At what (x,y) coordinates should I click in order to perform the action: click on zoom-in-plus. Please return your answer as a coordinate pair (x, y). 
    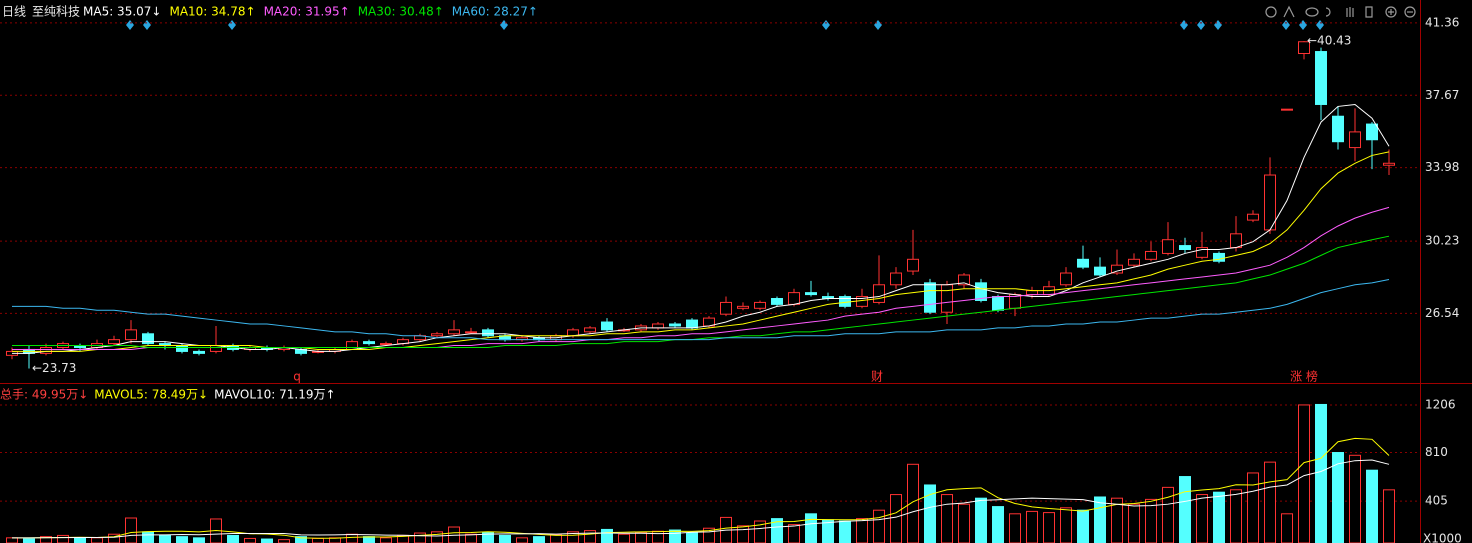
    Looking at the image, I should click on (1391, 12).